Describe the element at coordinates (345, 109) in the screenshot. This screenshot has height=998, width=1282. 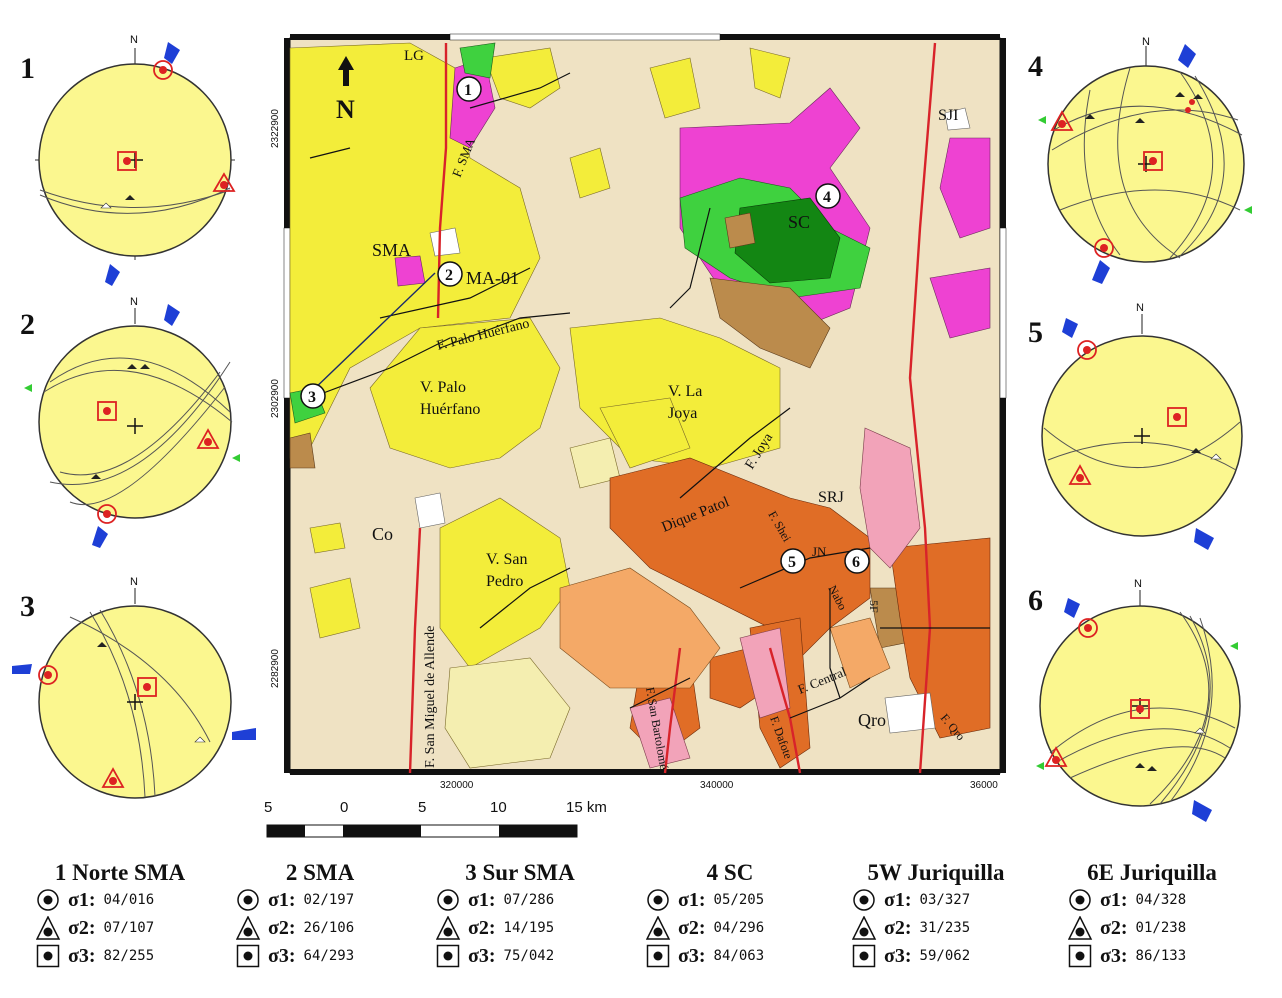
I see `north-arrow-label: N` at that location.